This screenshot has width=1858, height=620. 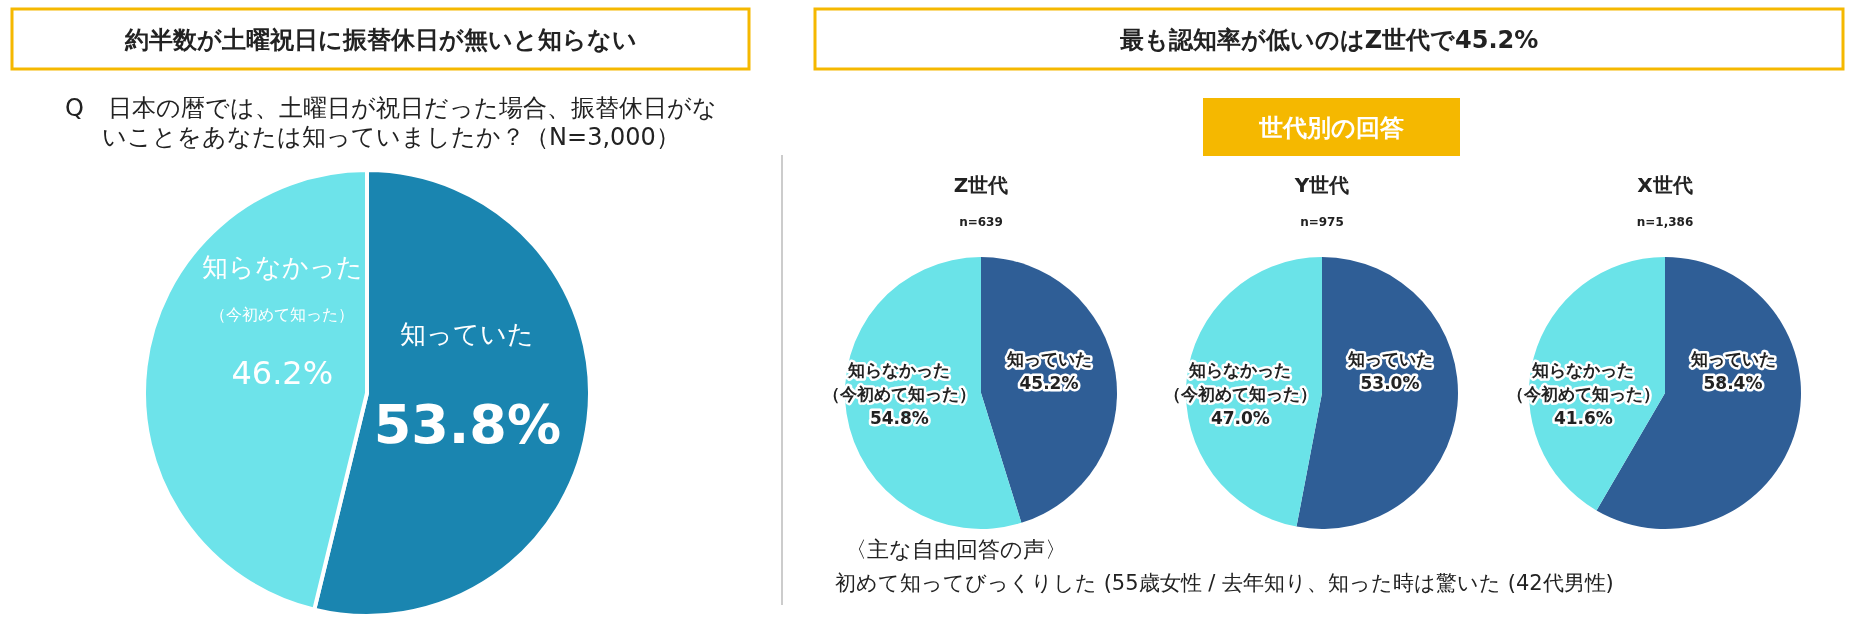 What do you see at coordinates (1665, 222) in the screenshot?
I see `chart-subtitle: n=1,386` at bounding box center [1665, 222].